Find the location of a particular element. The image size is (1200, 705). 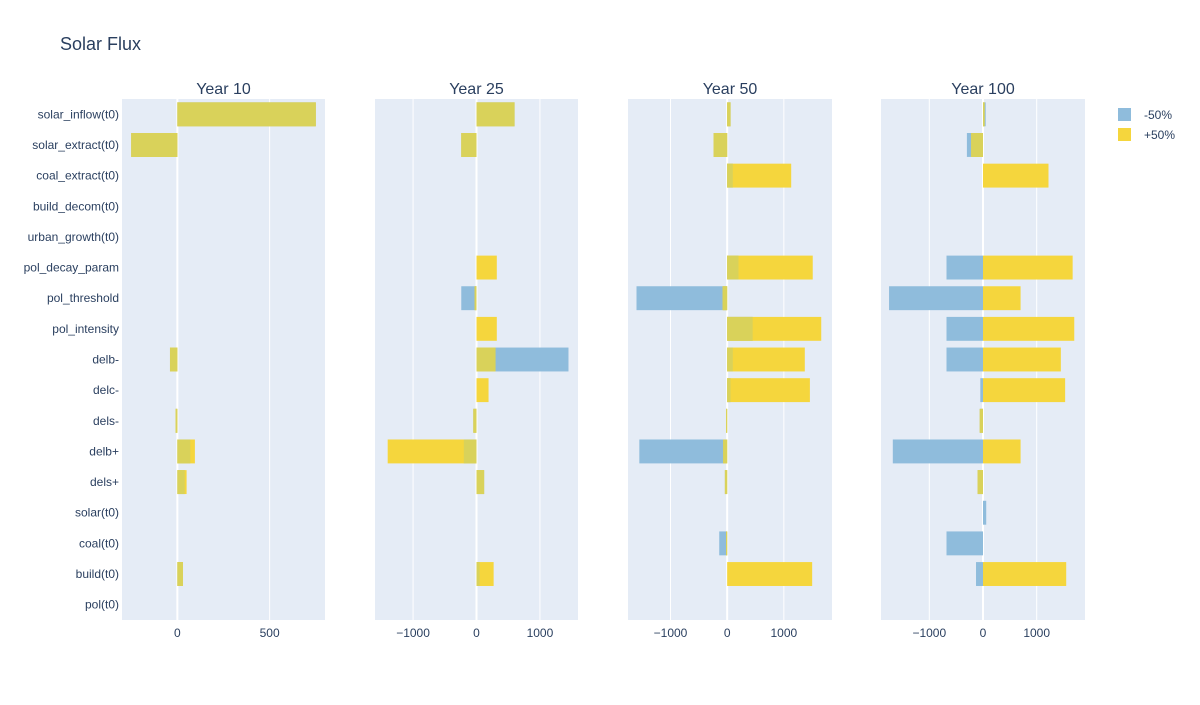

panel-title: Year 10 is located at coordinates (223, 89).